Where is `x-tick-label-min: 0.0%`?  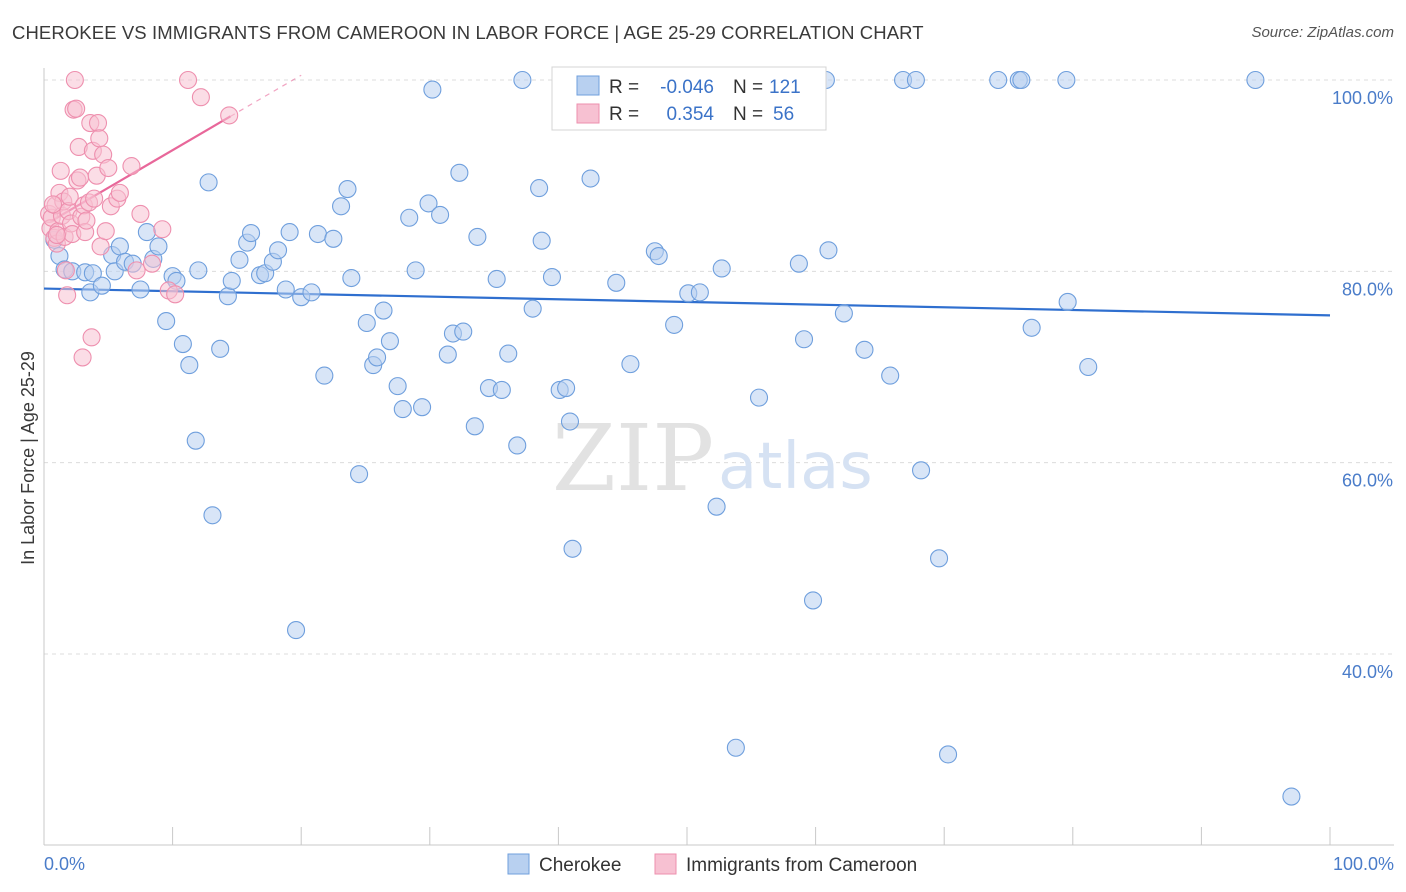
x-tick-label-min: 0.0% is located at coordinates (64, 864).